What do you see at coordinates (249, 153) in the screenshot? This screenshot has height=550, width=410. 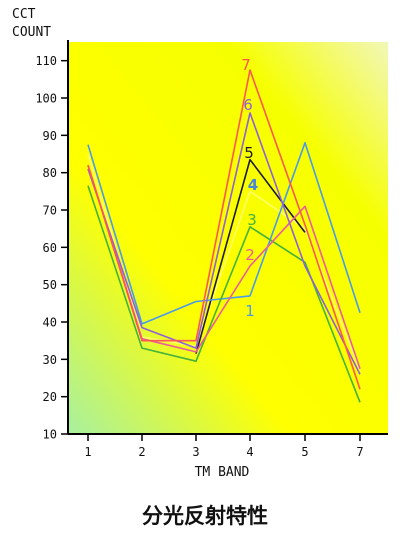 I see `series-label-5: 5` at bounding box center [249, 153].